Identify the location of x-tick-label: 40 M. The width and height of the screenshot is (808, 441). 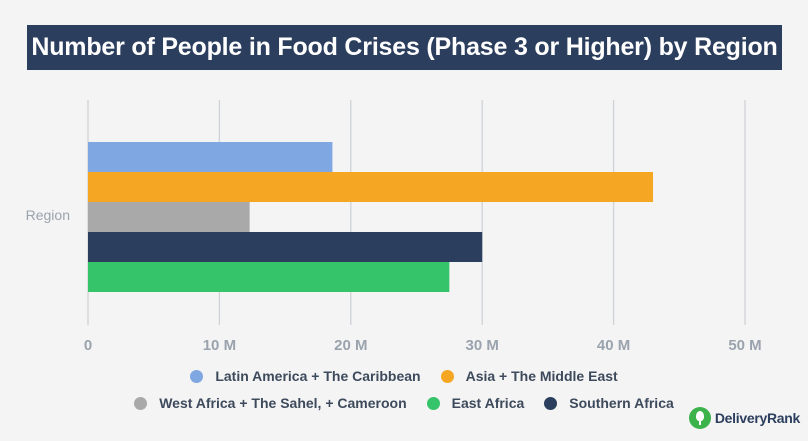
(613, 345).